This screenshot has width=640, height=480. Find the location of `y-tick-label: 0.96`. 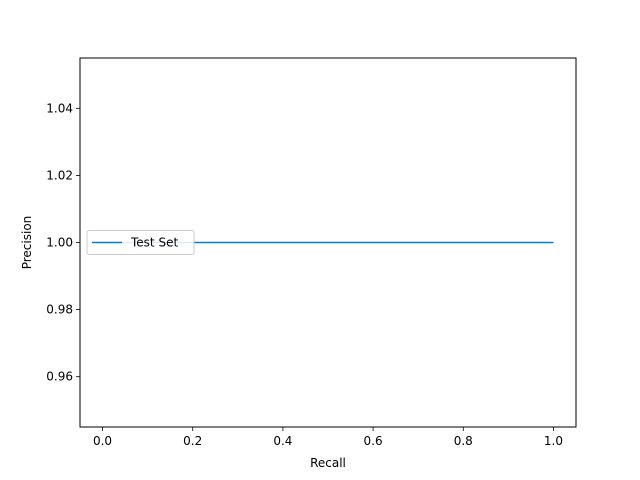

y-tick-label: 0.96 is located at coordinates (59, 377).